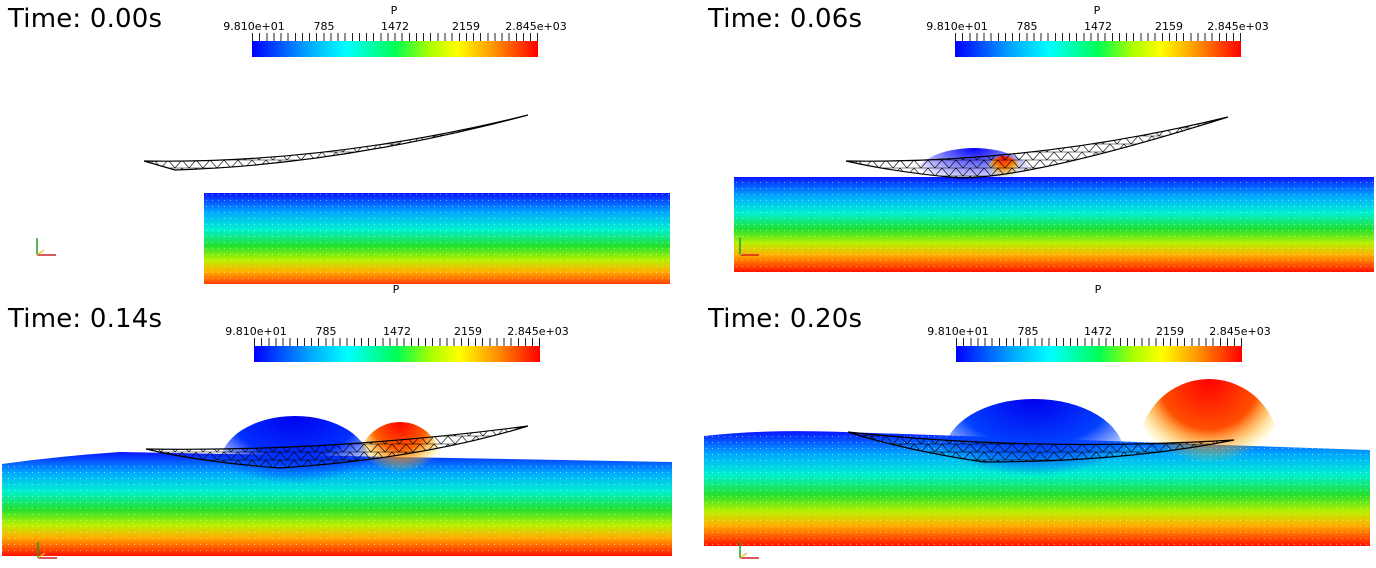  Describe the element at coordinates (785, 319) in the screenshot. I see `time-label: Time: 0.20s` at that location.